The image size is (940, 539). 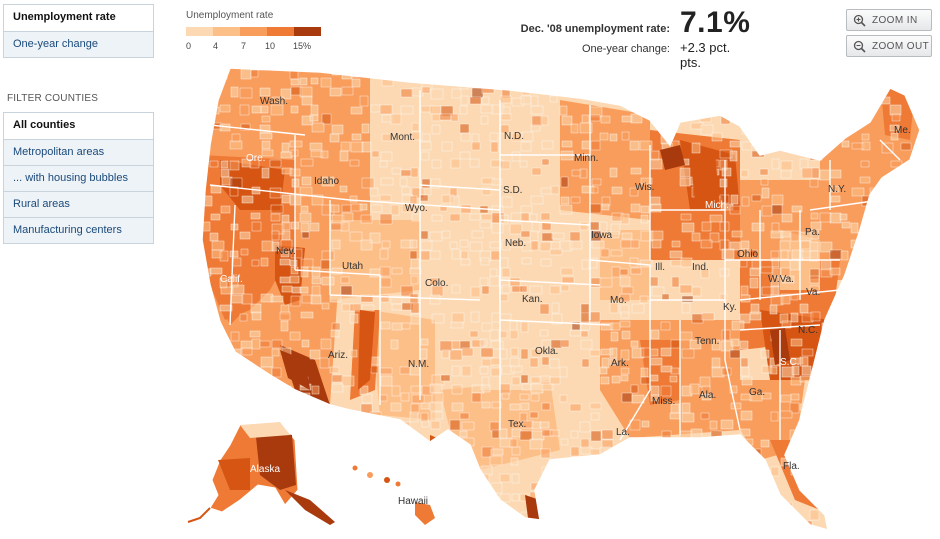 I want to click on filter-housing-bubbles: ... with housing bubbles, so click(x=78, y=178).